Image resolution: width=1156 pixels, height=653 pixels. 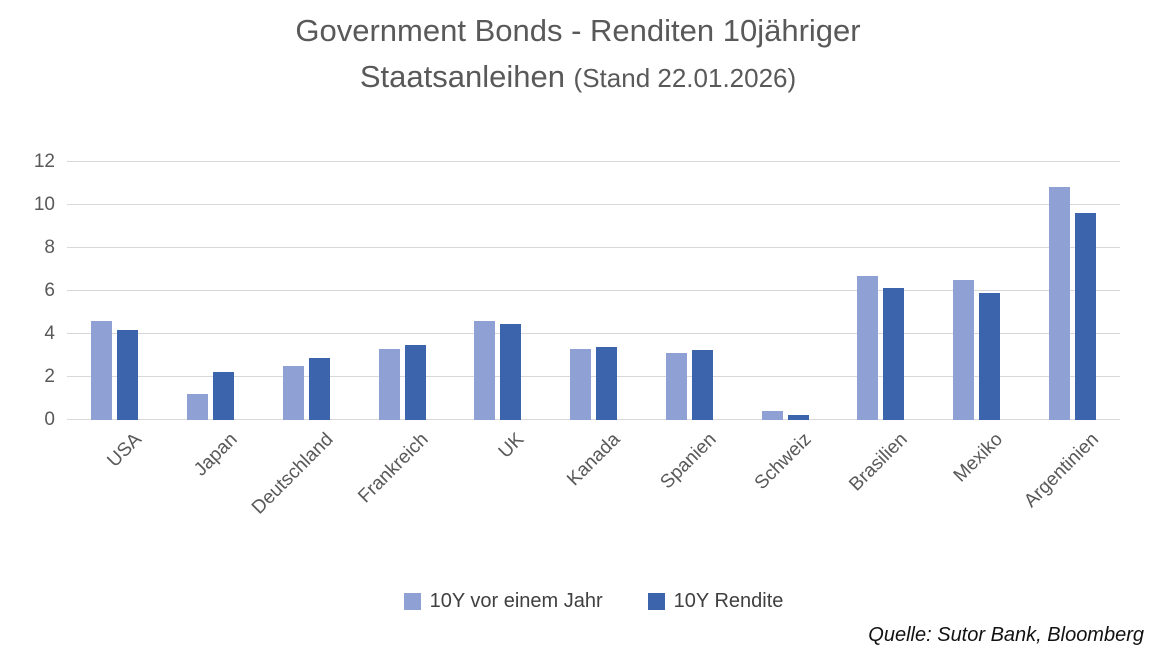 I want to click on bar-group-Mexiko: Mexiko, so click(x=977, y=324).